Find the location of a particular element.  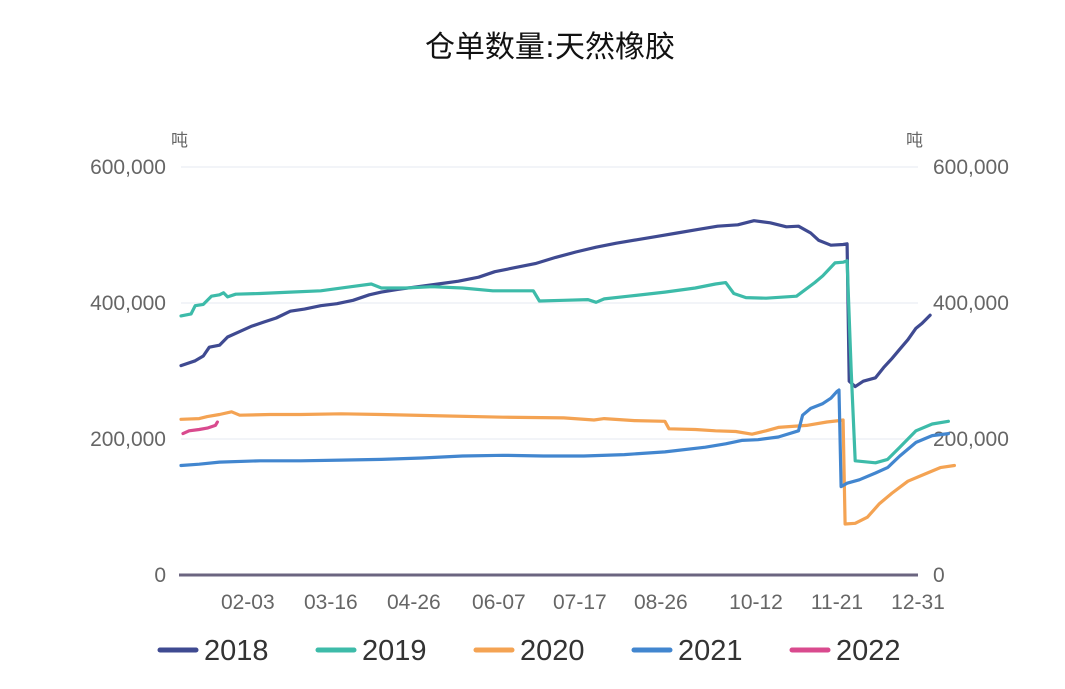

x-tick-label: 07-17 is located at coordinates (580, 602).